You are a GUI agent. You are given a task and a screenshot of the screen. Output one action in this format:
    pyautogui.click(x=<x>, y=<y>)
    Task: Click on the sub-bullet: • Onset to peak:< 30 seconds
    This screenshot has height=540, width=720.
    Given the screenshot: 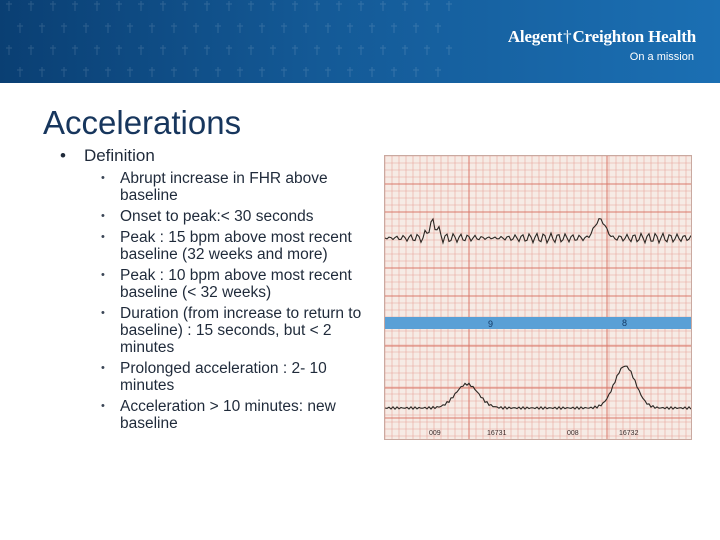 What is the action you would take?
    pyautogui.click(x=236, y=216)
    